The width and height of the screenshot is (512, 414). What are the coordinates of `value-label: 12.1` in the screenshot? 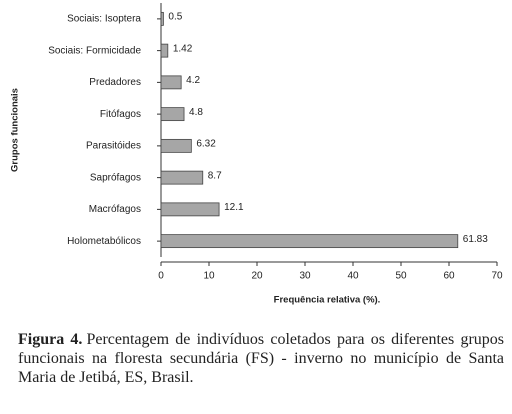 It's located at (234, 207).